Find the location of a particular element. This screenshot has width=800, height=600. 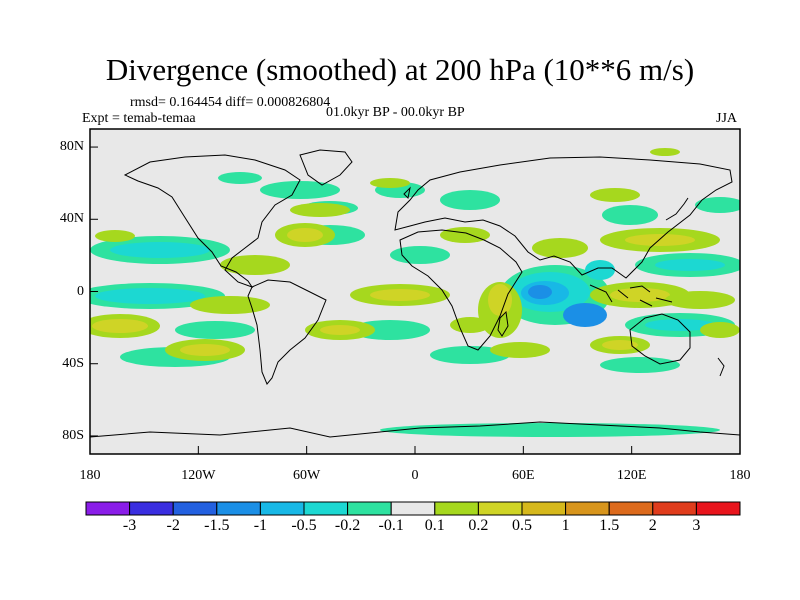

lat-tick-label: 80S is located at coordinates (73, 435).